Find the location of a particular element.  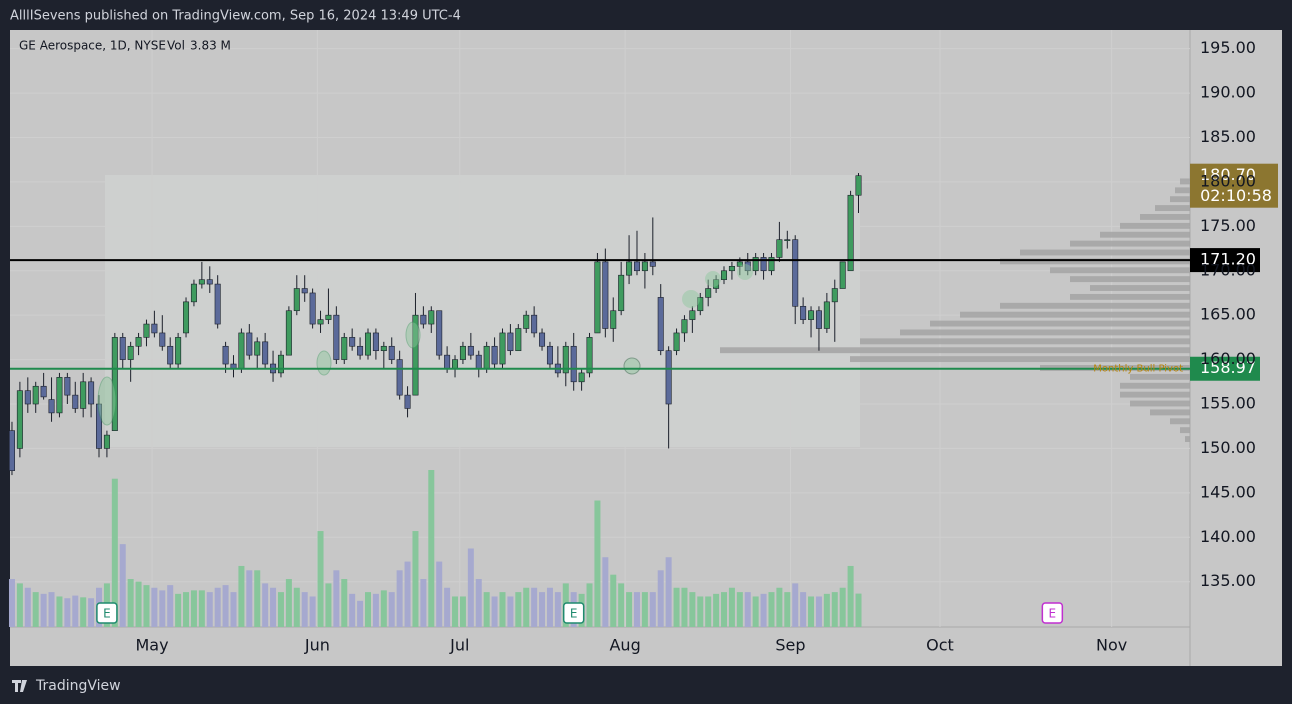

countdown: 02:10:58 is located at coordinates (1236, 195).